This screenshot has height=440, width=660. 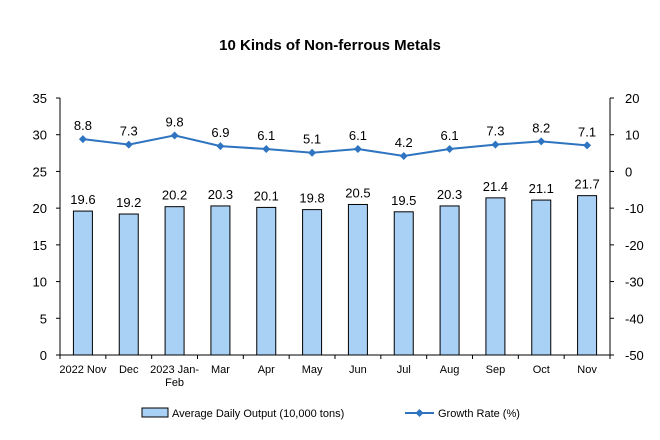 What do you see at coordinates (634, 282) in the screenshot?
I see `y-right-tick-label: -30` at bounding box center [634, 282].